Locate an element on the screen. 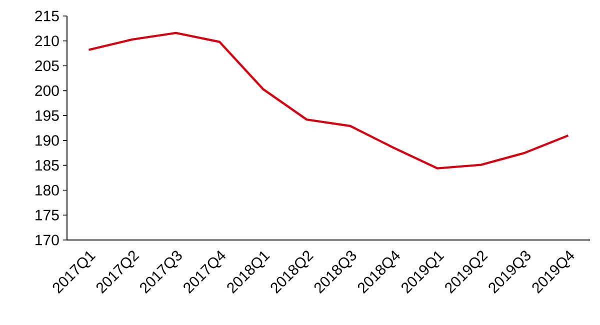 Image resolution: width=600 pixels, height=325 pixels. y-tick-label: 210 is located at coordinates (47, 41).